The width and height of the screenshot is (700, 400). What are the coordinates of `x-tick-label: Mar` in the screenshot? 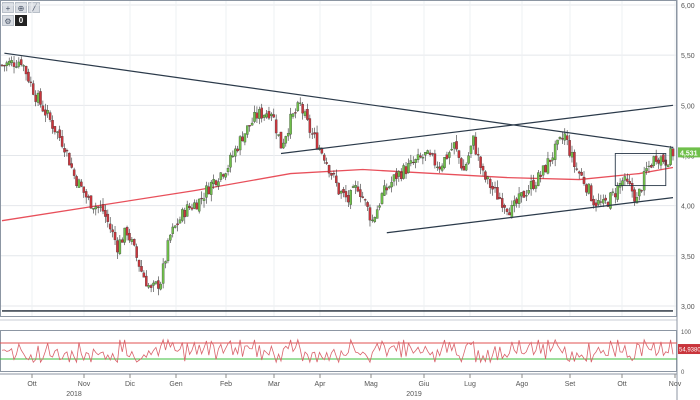 It's located at (274, 384).